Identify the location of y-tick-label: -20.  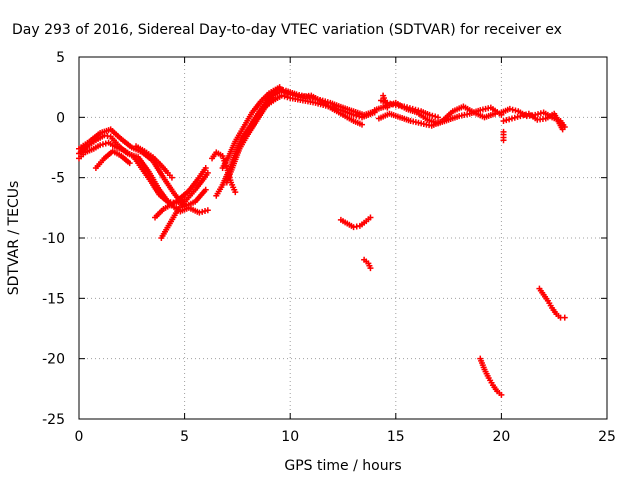
(53, 360).